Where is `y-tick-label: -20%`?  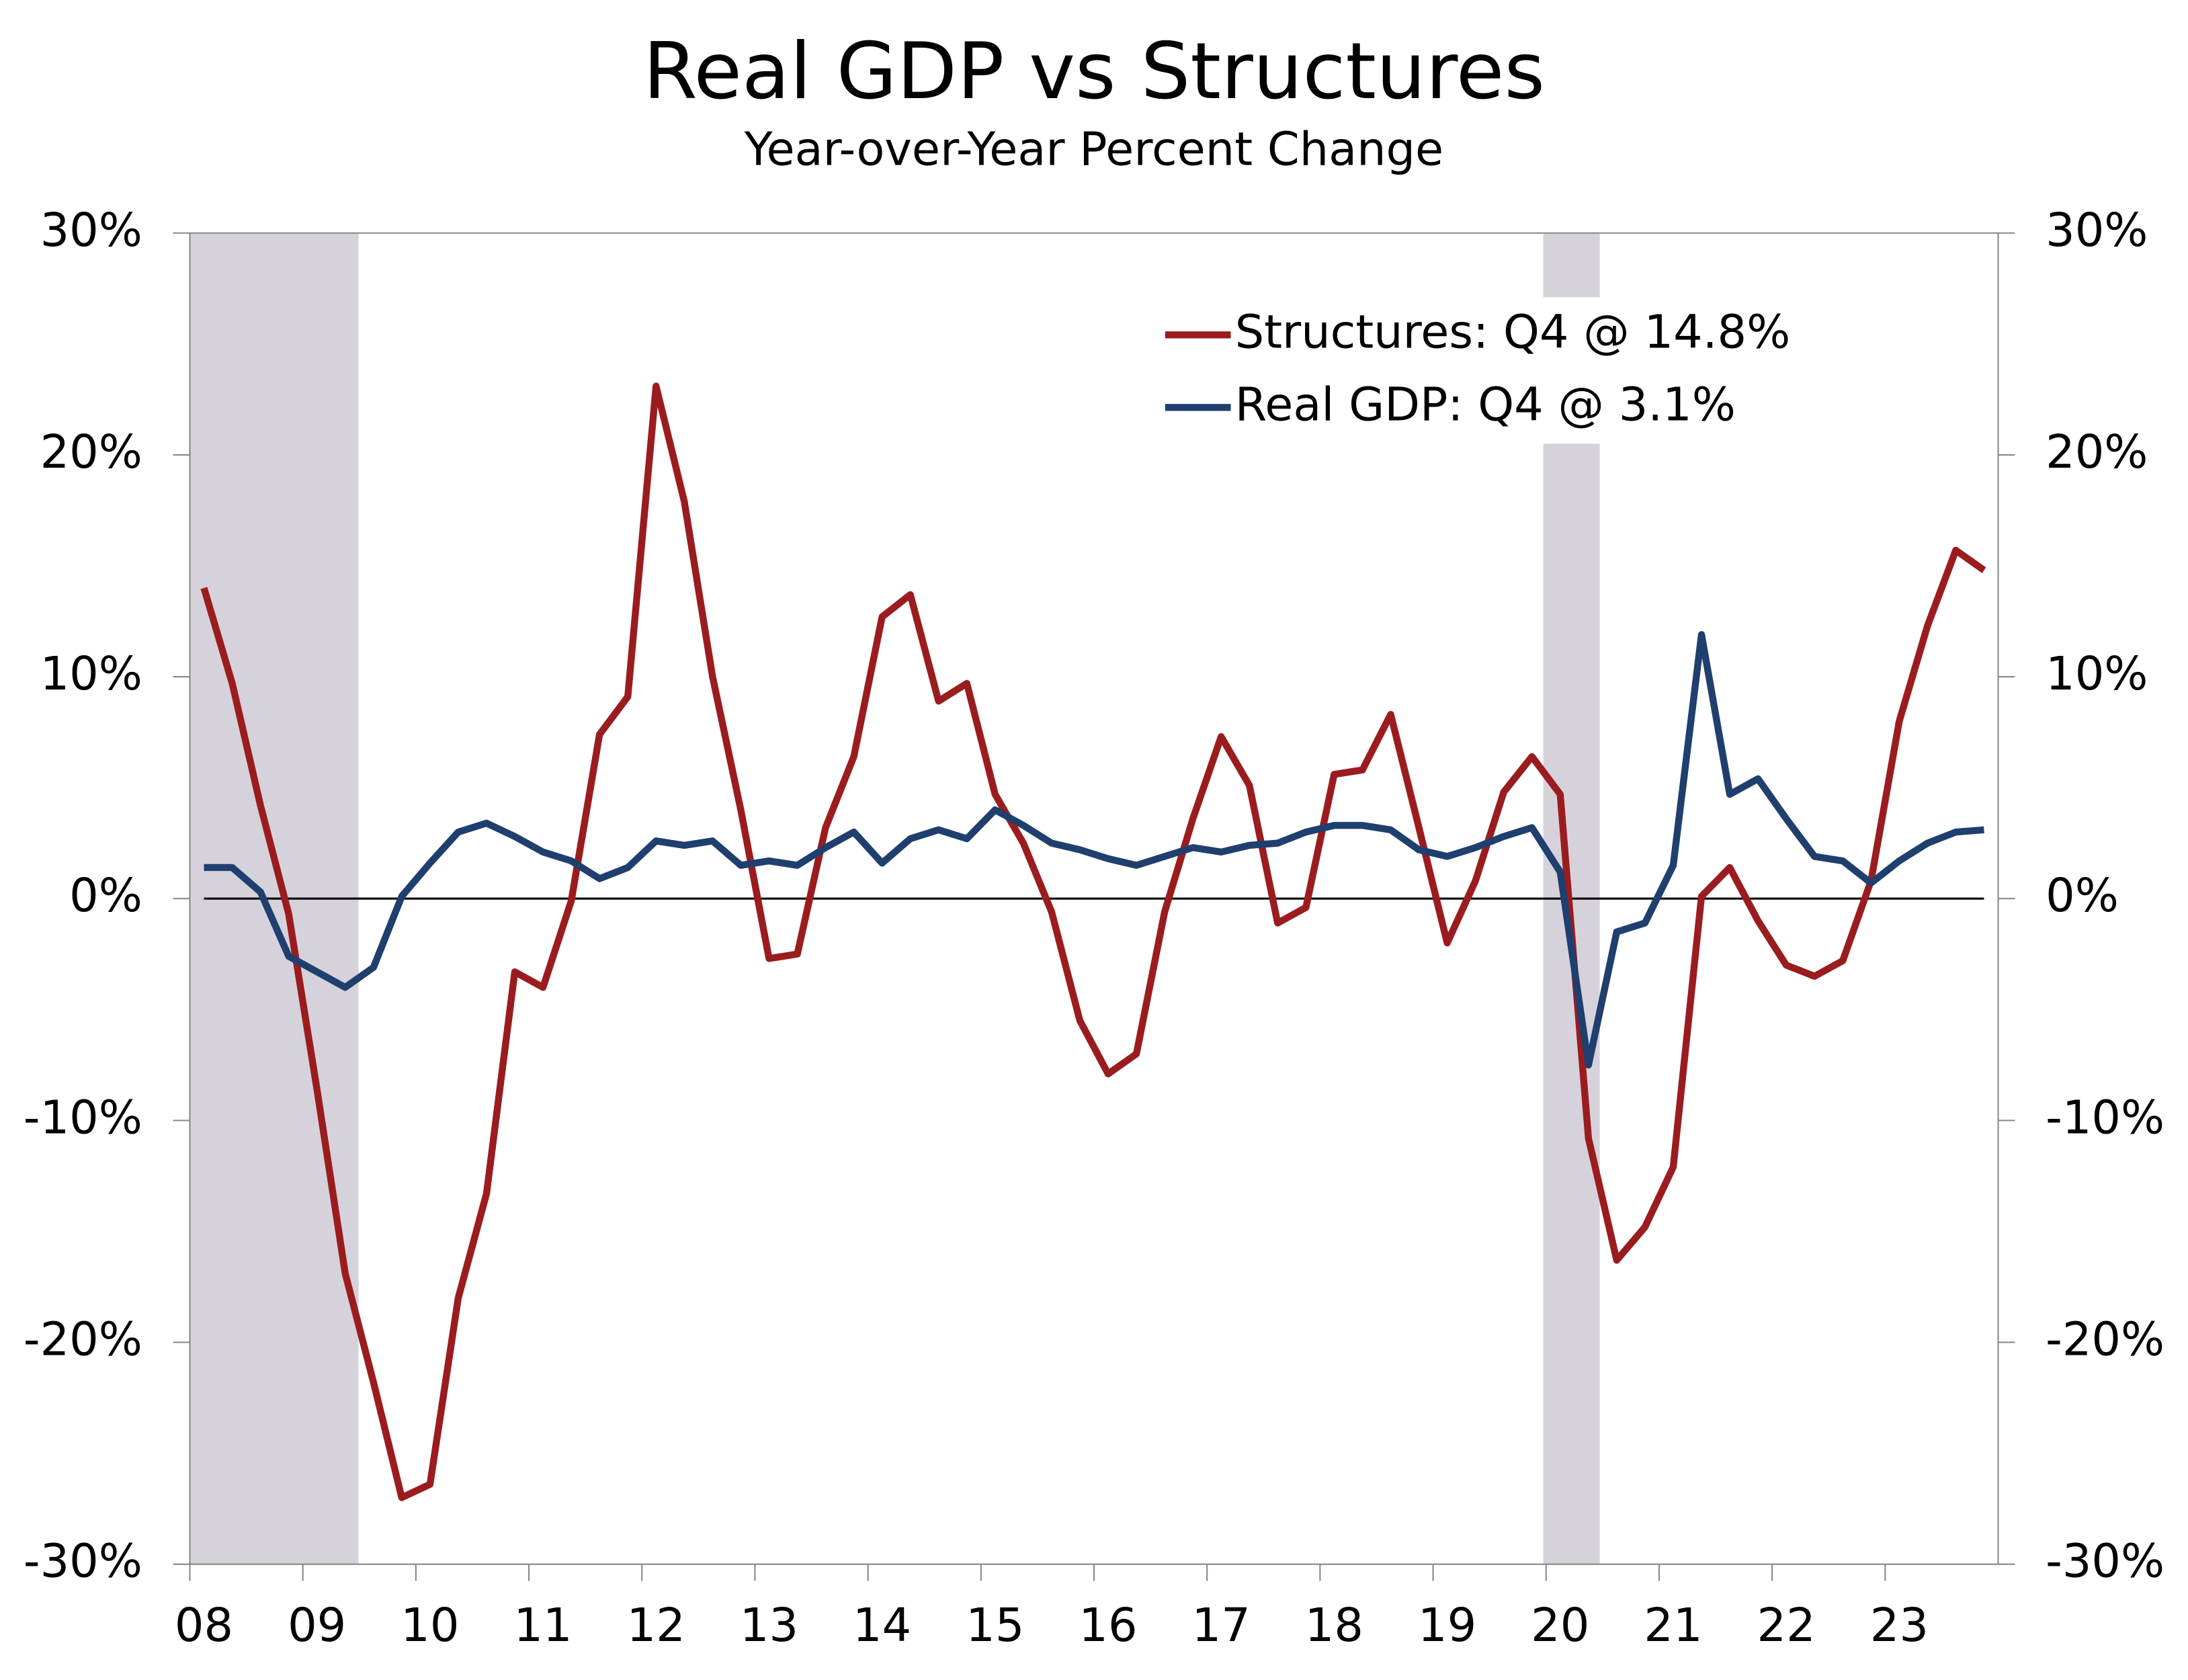
y-tick-label: -20% is located at coordinates (83, 1340).